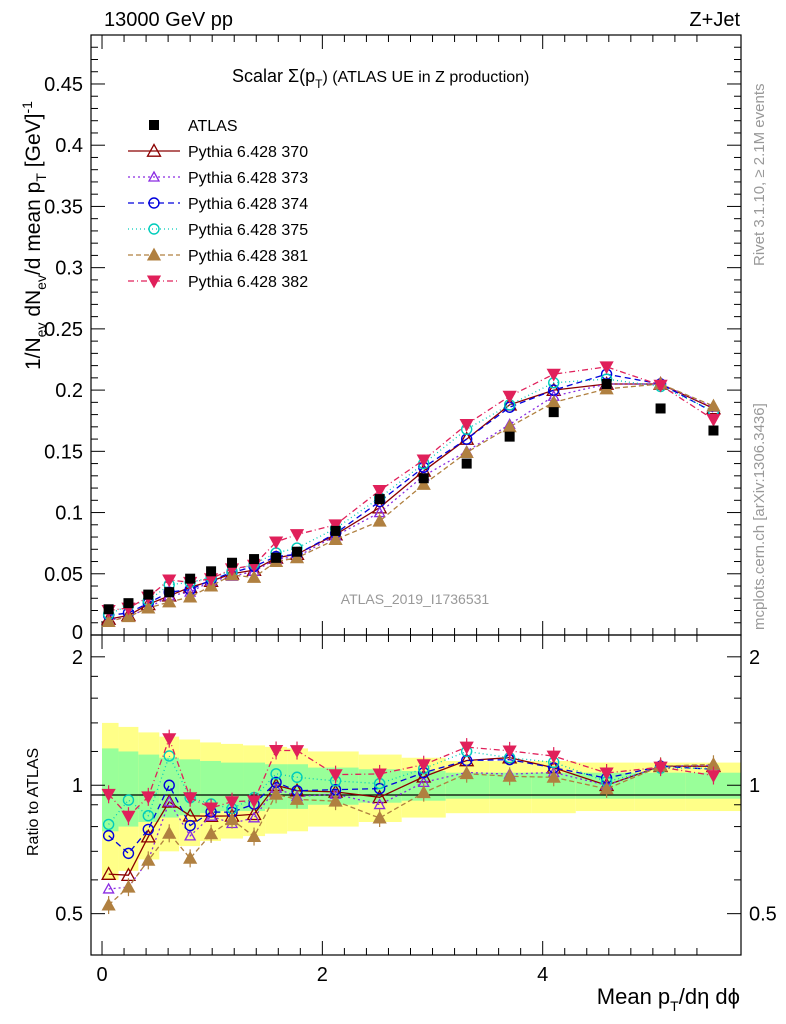  I want to click on y-tick-label: 0.35, so click(63, 207).